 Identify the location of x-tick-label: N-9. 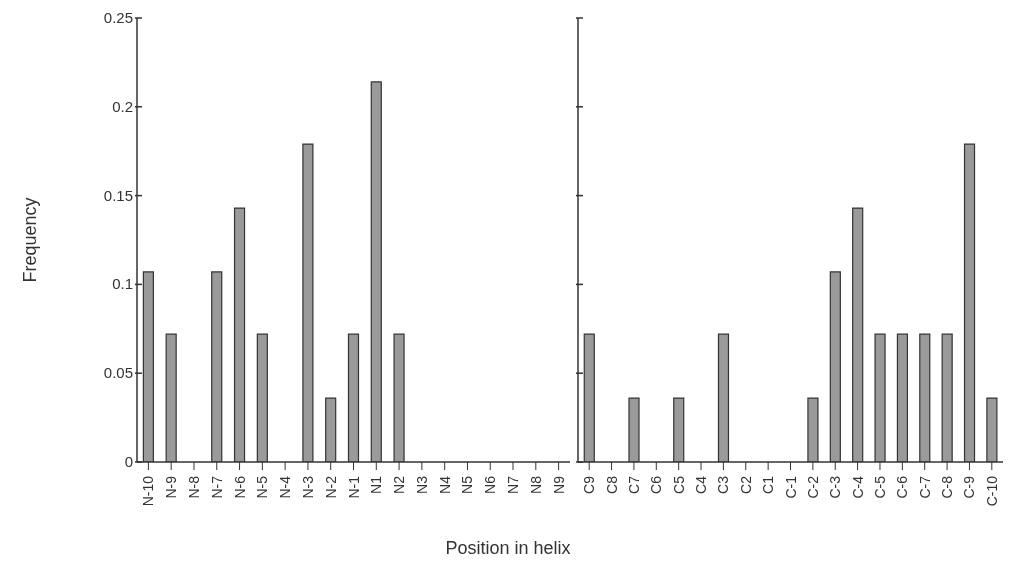
(171, 487).